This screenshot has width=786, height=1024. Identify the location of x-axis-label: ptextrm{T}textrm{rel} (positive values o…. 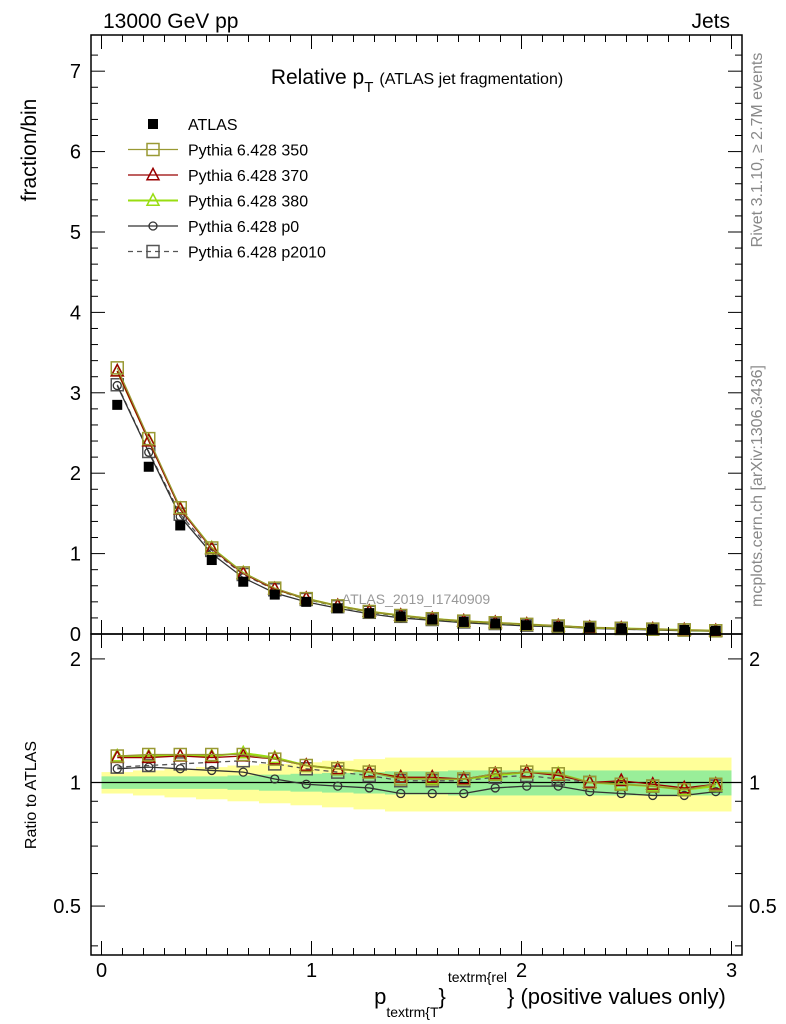
(550, 994).